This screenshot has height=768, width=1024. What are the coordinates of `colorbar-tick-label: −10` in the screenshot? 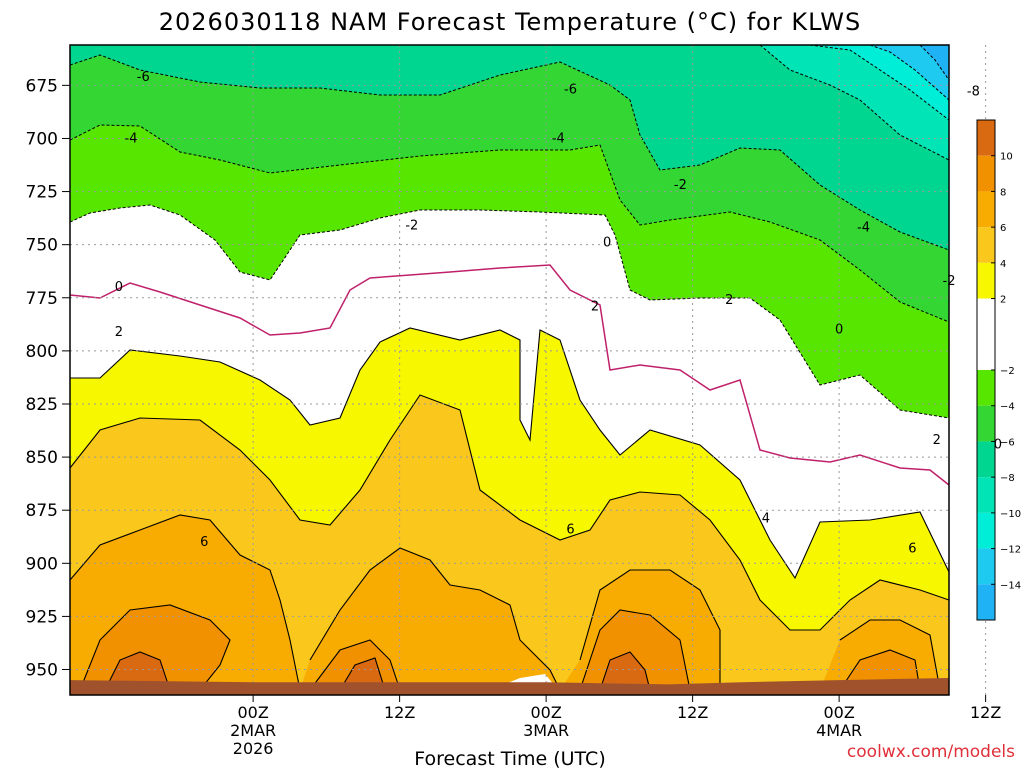 It's located at (1010, 514).